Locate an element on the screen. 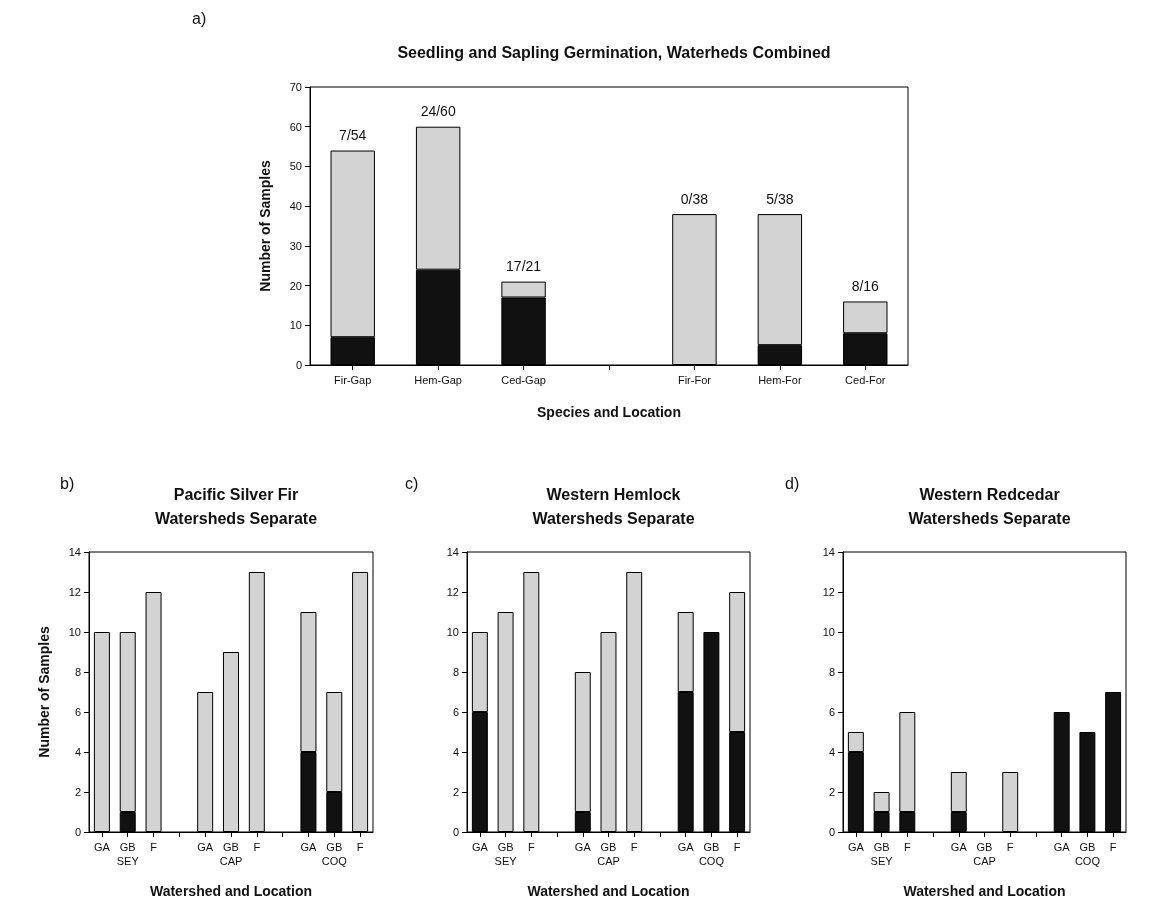  annotation: 0/38 is located at coordinates (694, 198).